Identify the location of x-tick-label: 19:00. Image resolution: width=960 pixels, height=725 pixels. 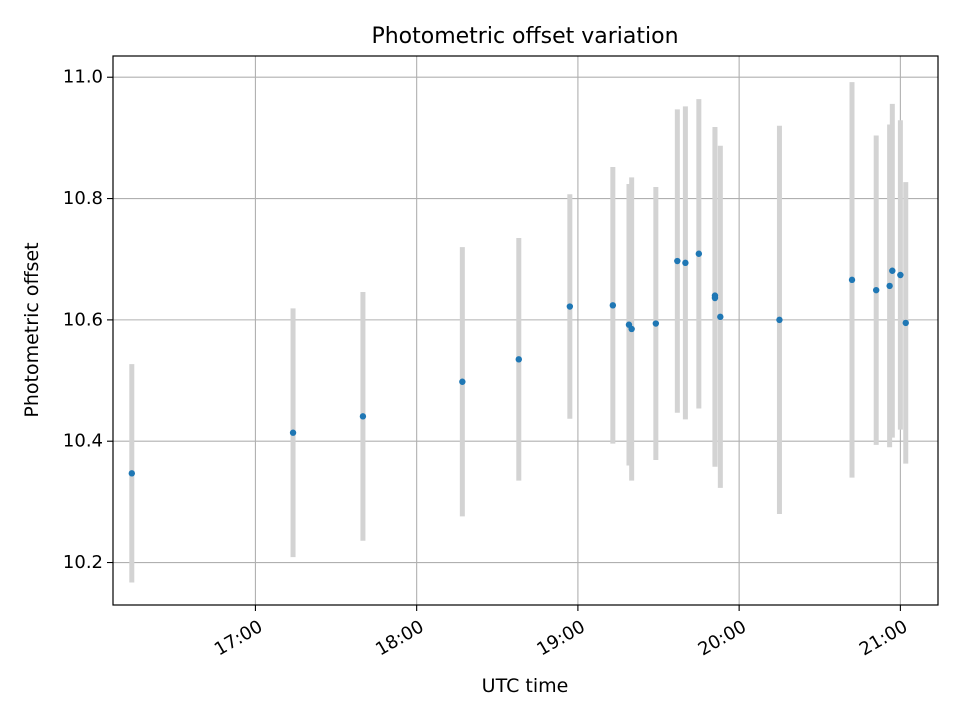
(560, 638).